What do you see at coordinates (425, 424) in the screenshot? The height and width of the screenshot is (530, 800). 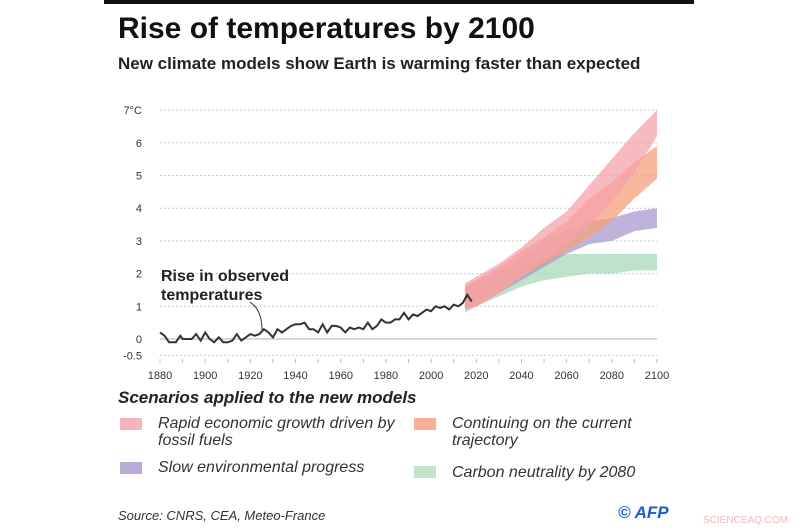 I see `legend-swatch-current` at bounding box center [425, 424].